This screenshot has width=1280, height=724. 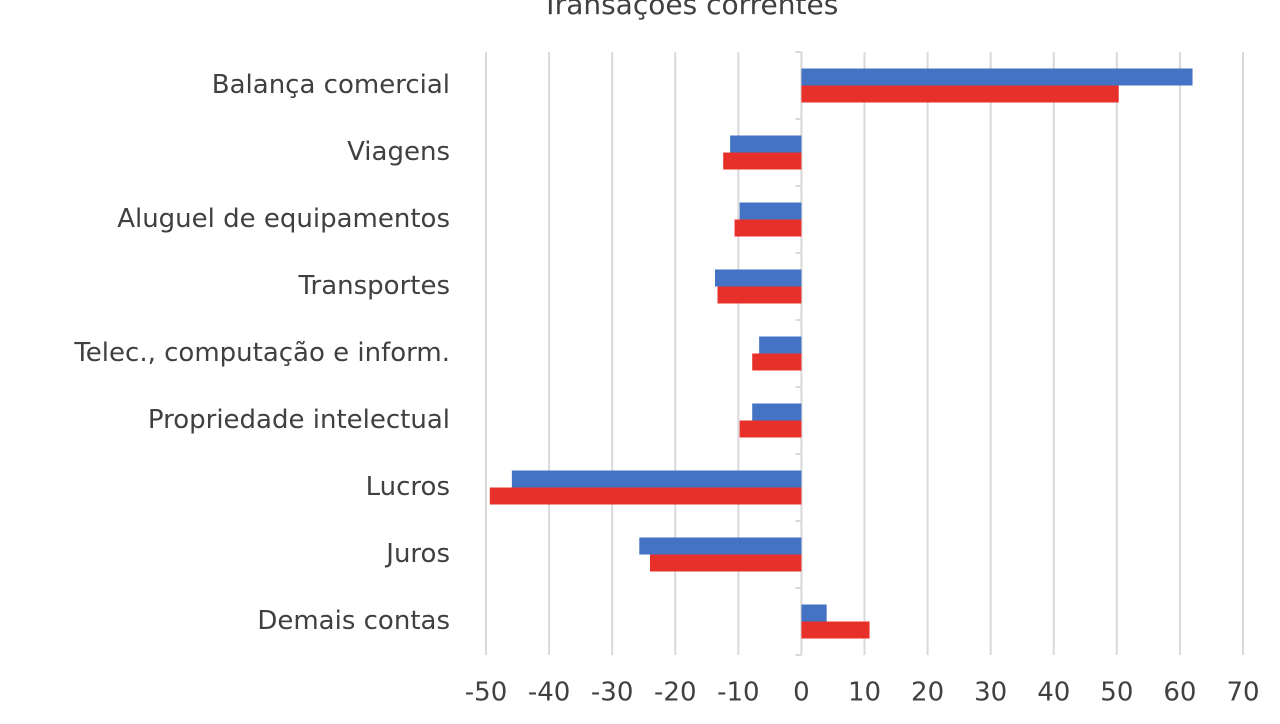 I want to click on y-tick-label: Propriedade intelectual, so click(x=299, y=420).